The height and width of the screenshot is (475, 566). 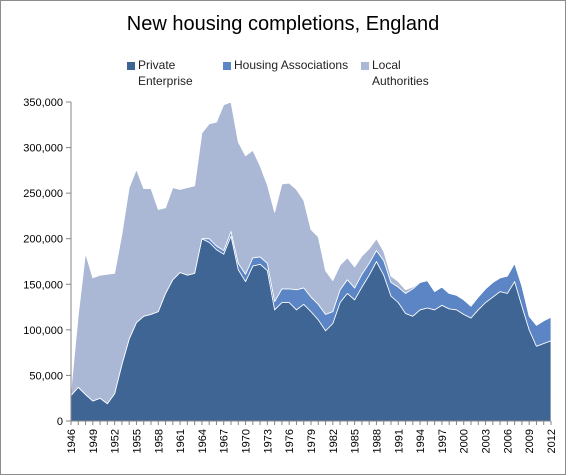 What do you see at coordinates (203, 441) in the screenshot?
I see `x-tick-label: 1964` at bounding box center [203, 441].